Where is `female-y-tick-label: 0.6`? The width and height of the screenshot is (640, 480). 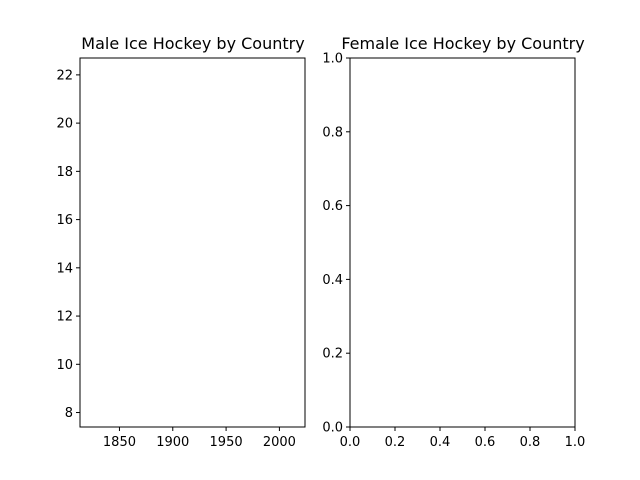
female-y-tick-label: 0.6 is located at coordinates (332, 206).